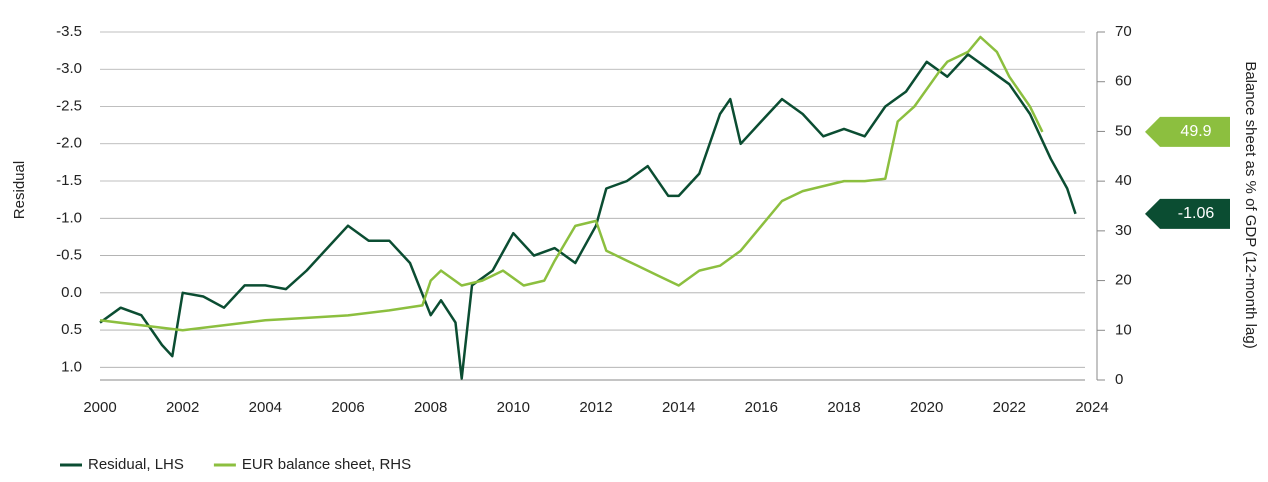 The height and width of the screenshot is (482, 1268). Describe the element at coordinates (69, 180) in the screenshot. I see `y-tick-label: -1.5` at that location.